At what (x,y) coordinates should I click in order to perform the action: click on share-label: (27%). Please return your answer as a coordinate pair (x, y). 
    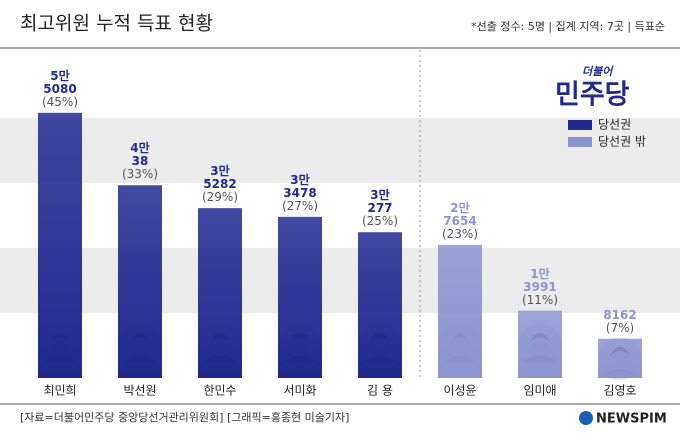
    Looking at the image, I should click on (300, 205).